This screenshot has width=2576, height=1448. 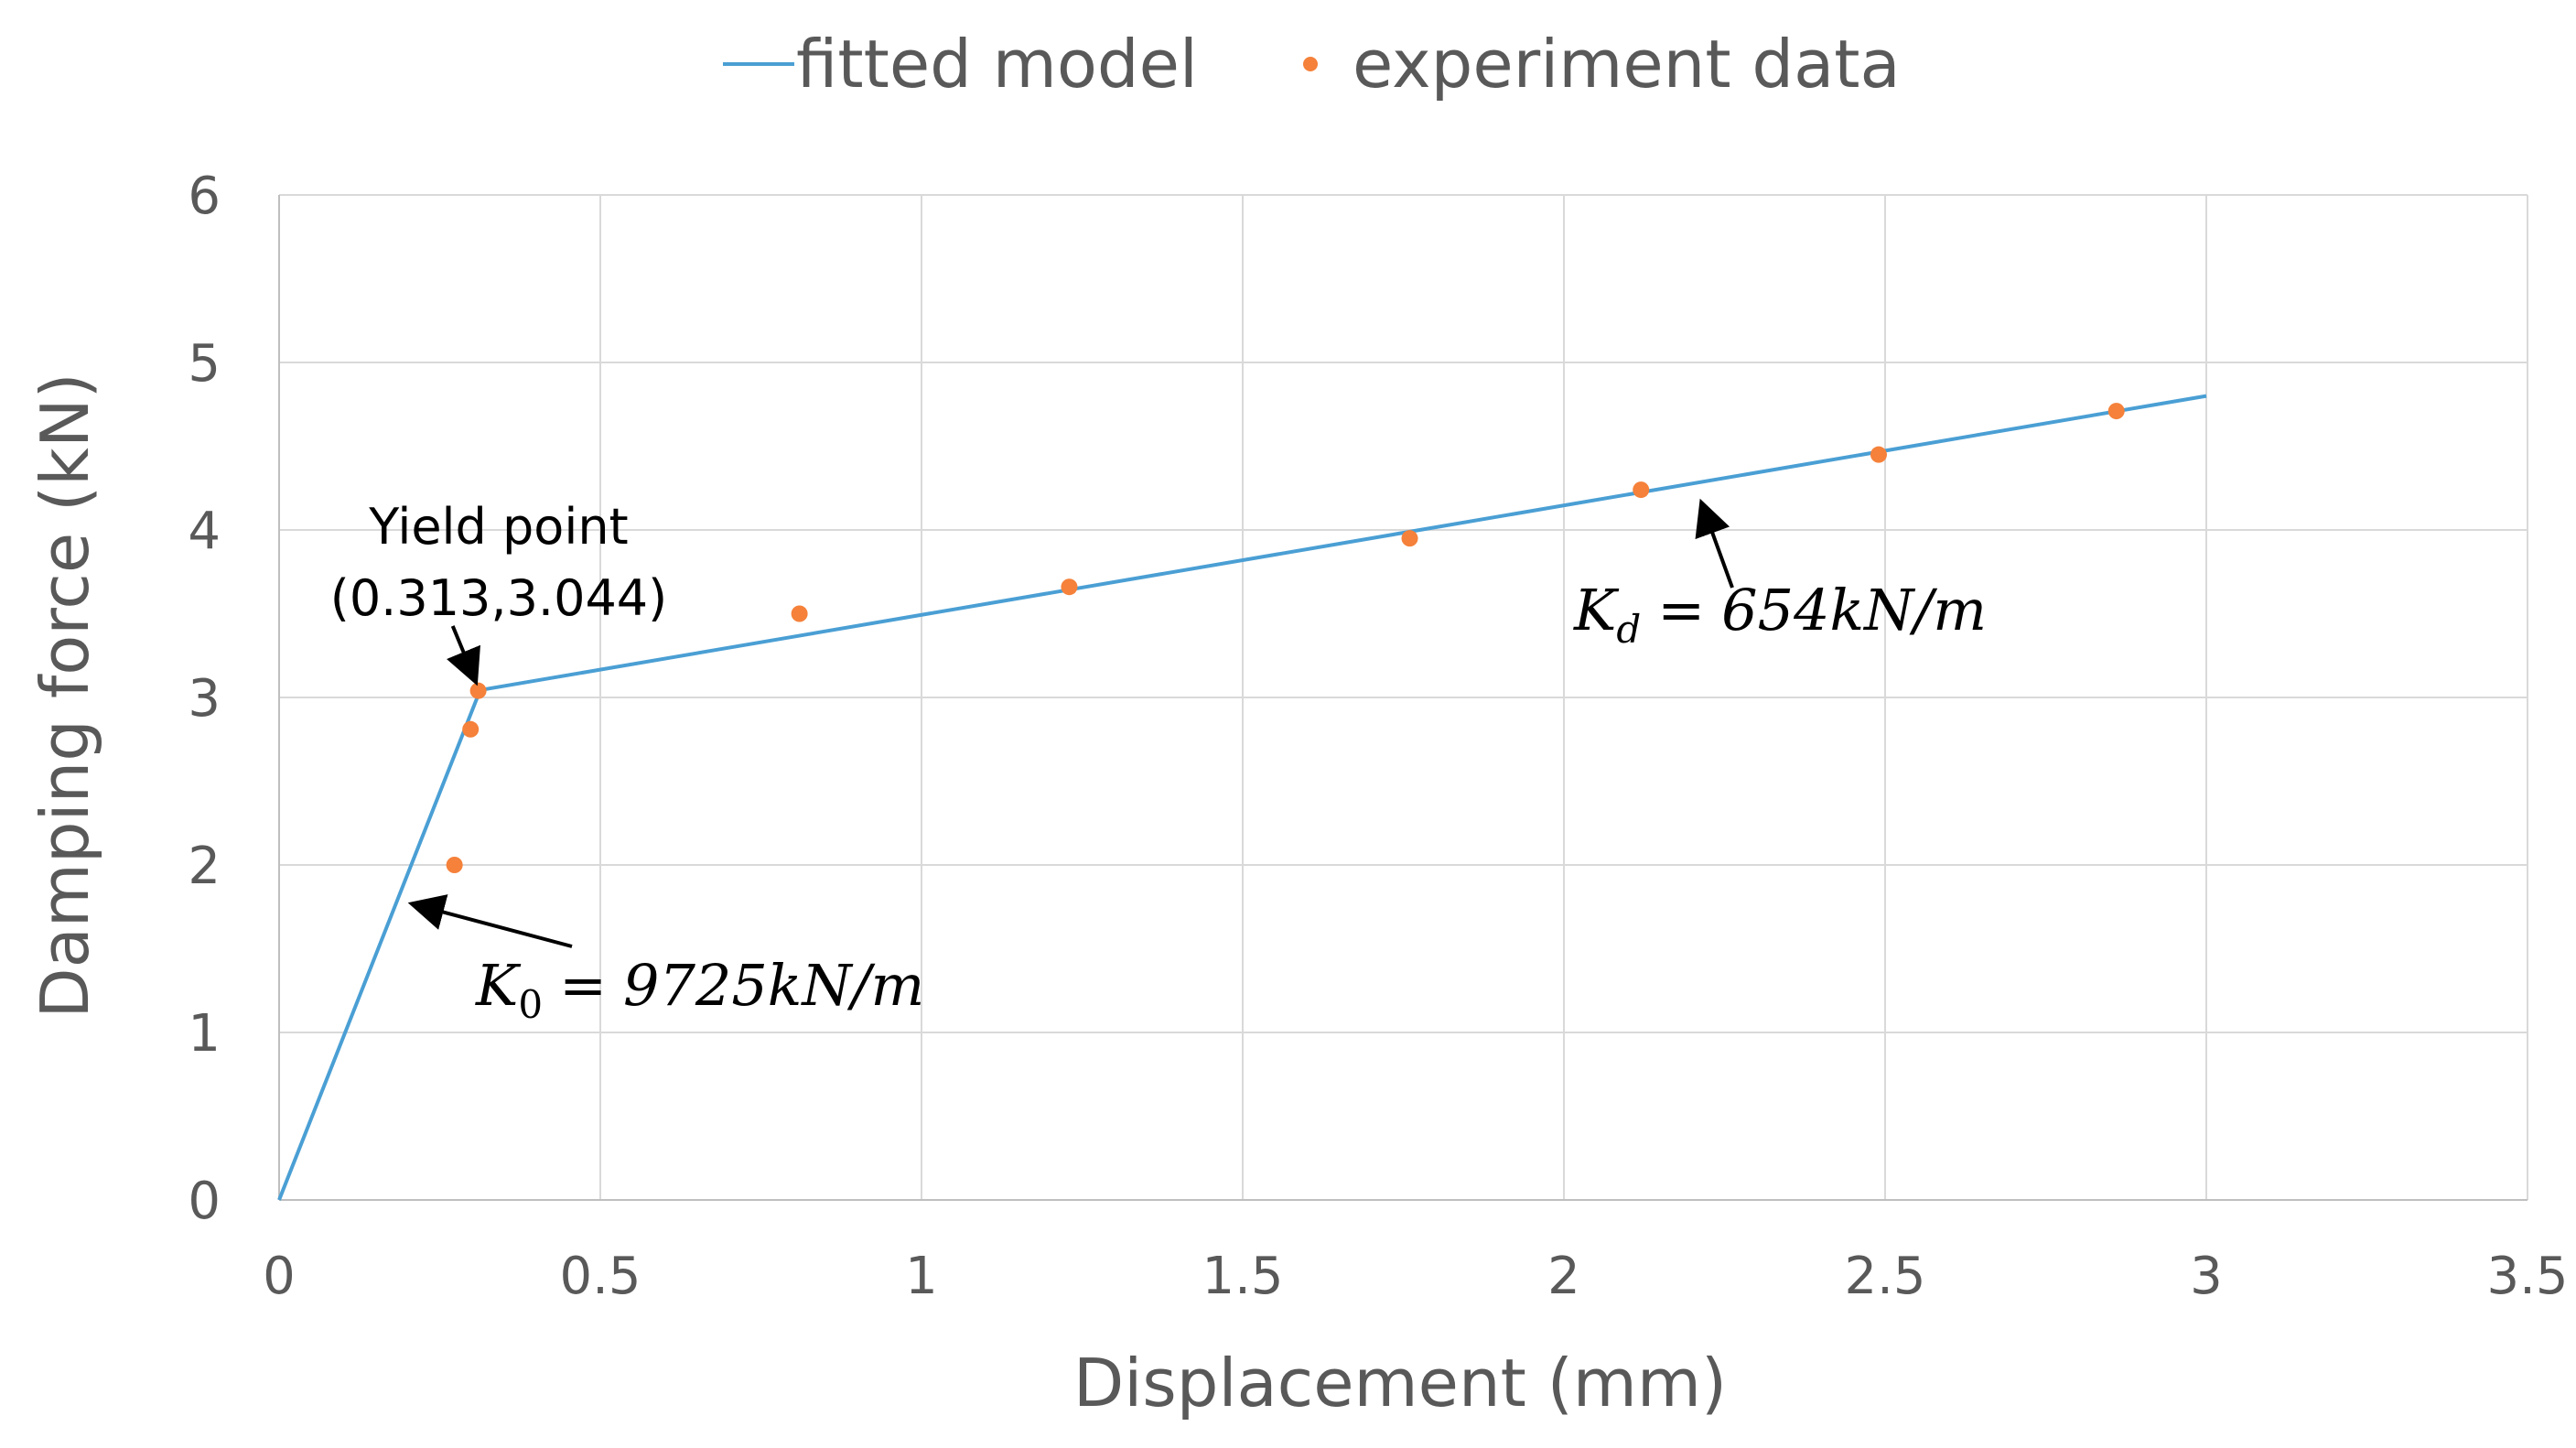 What do you see at coordinates (204, 1034) in the screenshot?
I see `y-tick-label: 1` at bounding box center [204, 1034].